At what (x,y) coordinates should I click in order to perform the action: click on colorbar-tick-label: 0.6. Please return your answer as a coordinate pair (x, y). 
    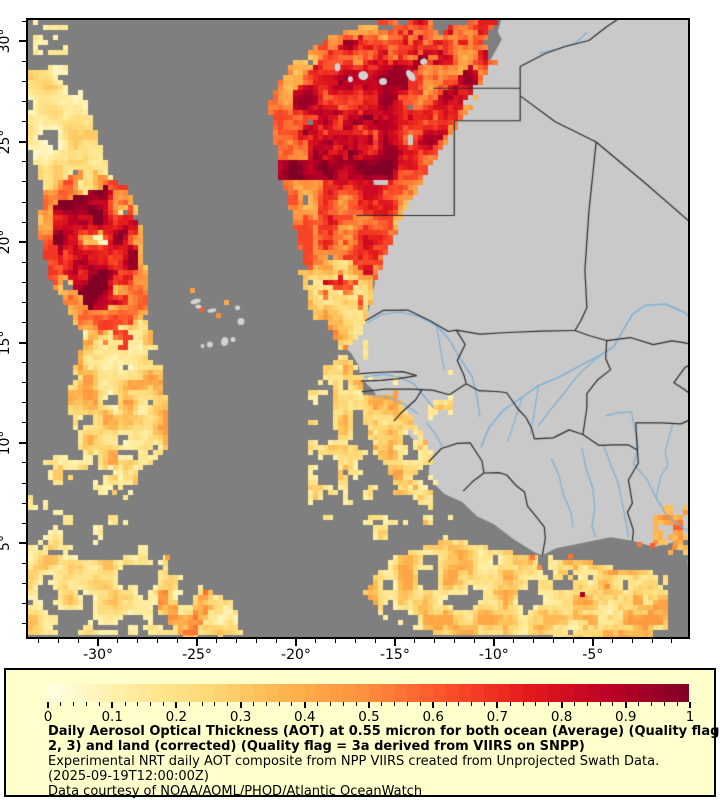
    Looking at the image, I should click on (433, 717).